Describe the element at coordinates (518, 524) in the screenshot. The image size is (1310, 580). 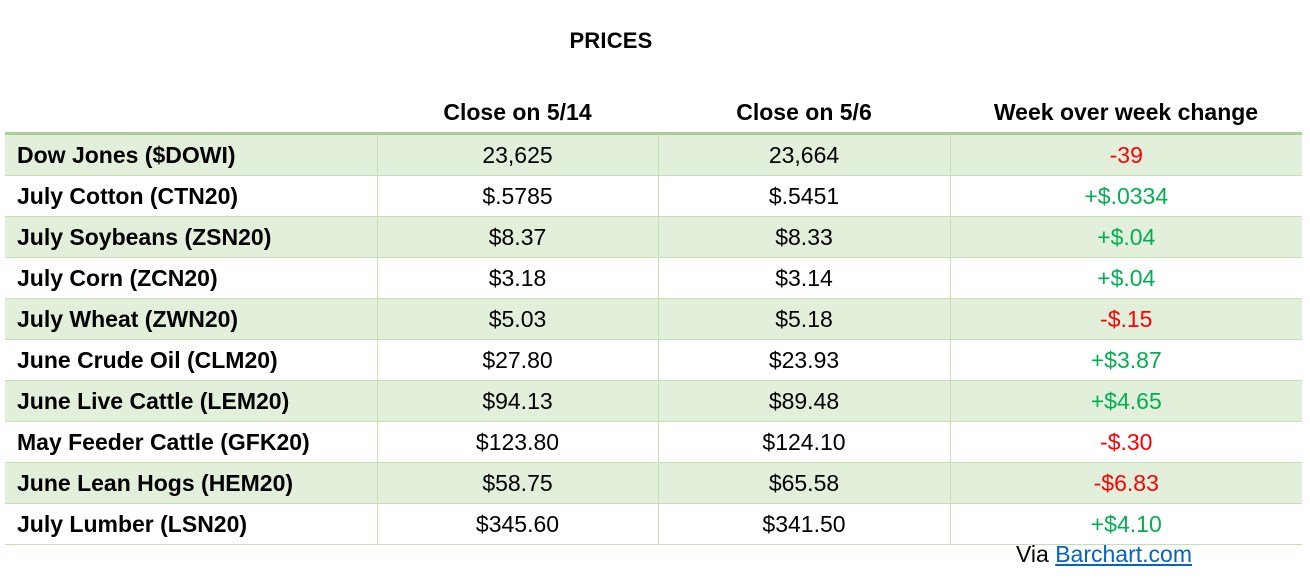
I see `close-value-1: $345.60` at that location.